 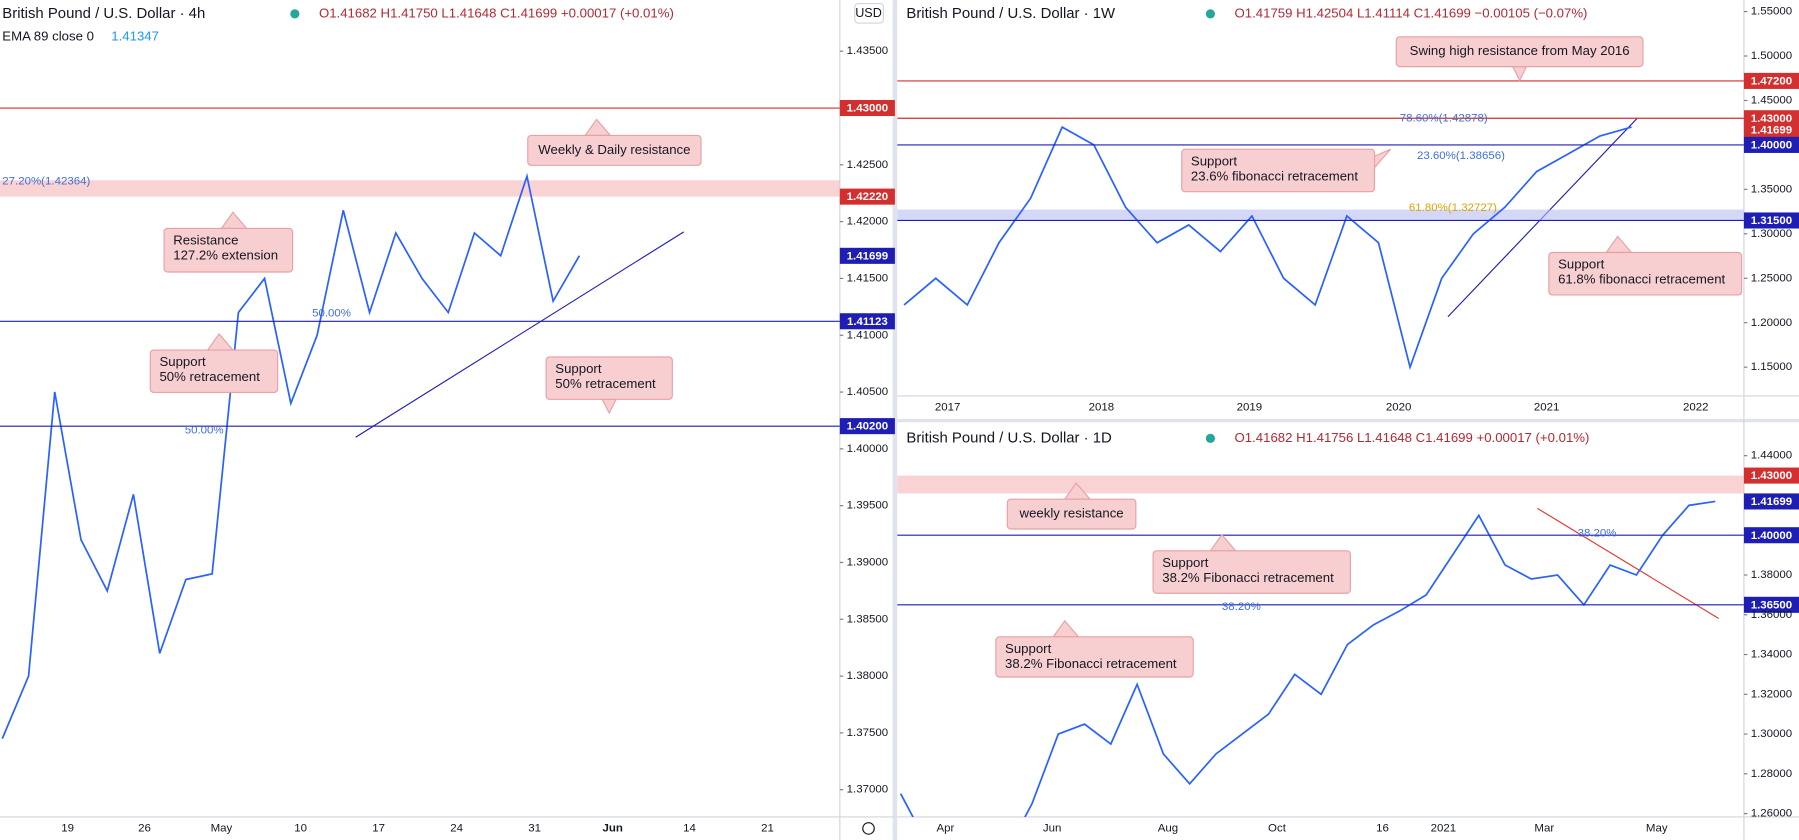 I want to click on y-tick-label: 1.36000, so click(x=1771, y=615).